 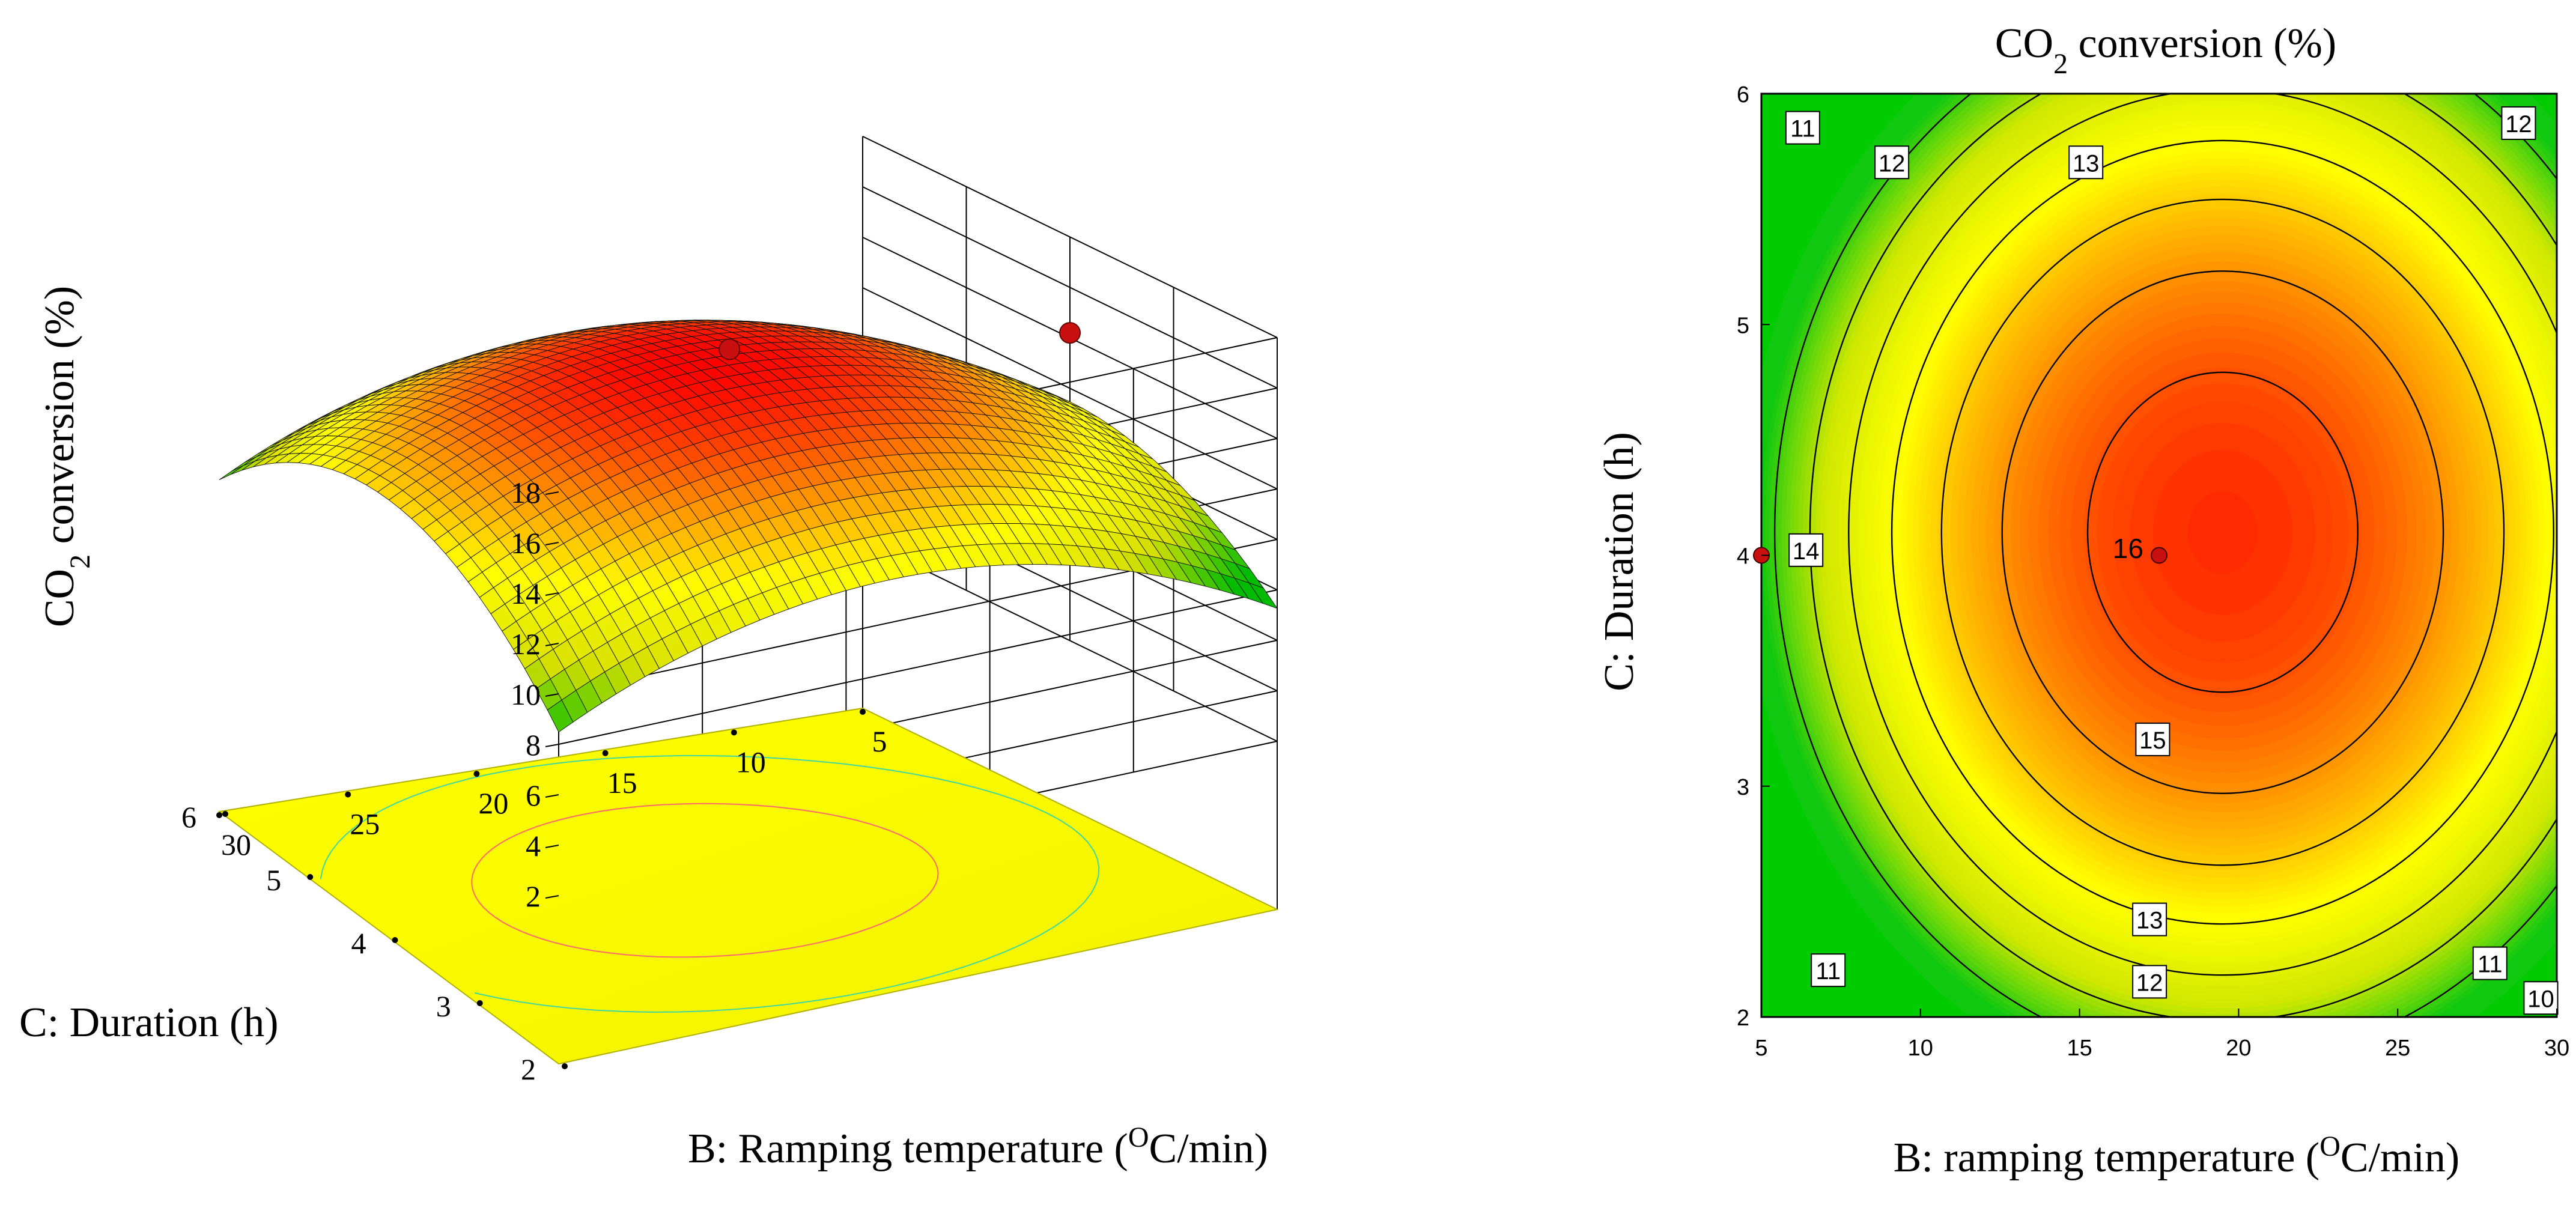 I want to click on z-axis-label: CO2 conversion (%), so click(x=66, y=456).